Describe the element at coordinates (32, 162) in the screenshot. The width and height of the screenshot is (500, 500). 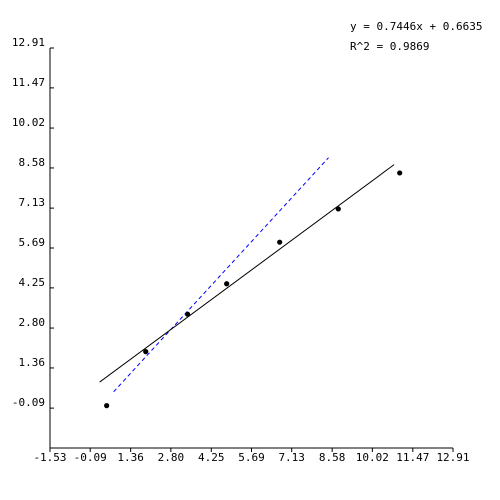
I see `y-tick-label: 8.58` at that location.